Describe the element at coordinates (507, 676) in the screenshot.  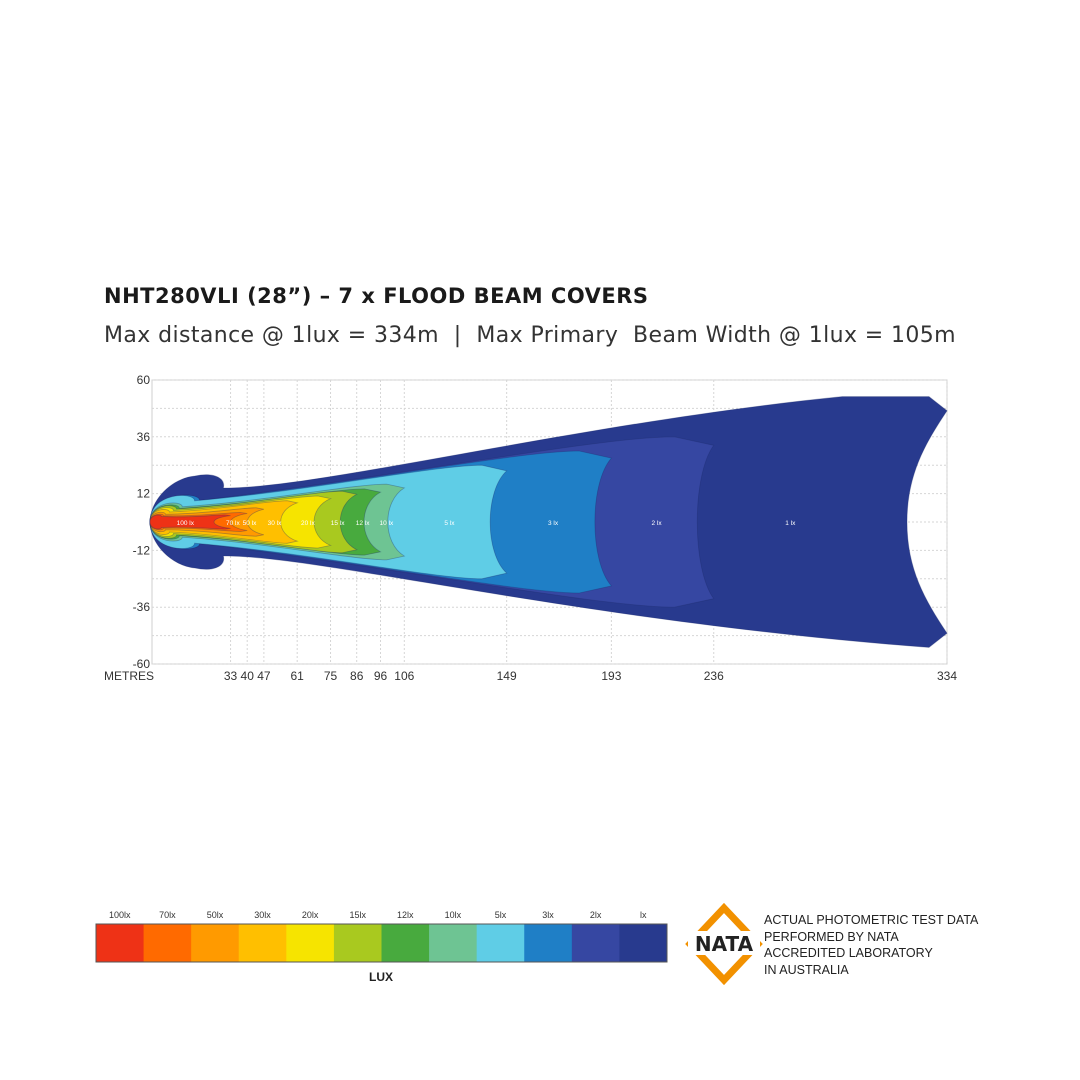
I see `x-tick-label: 149` at that location.